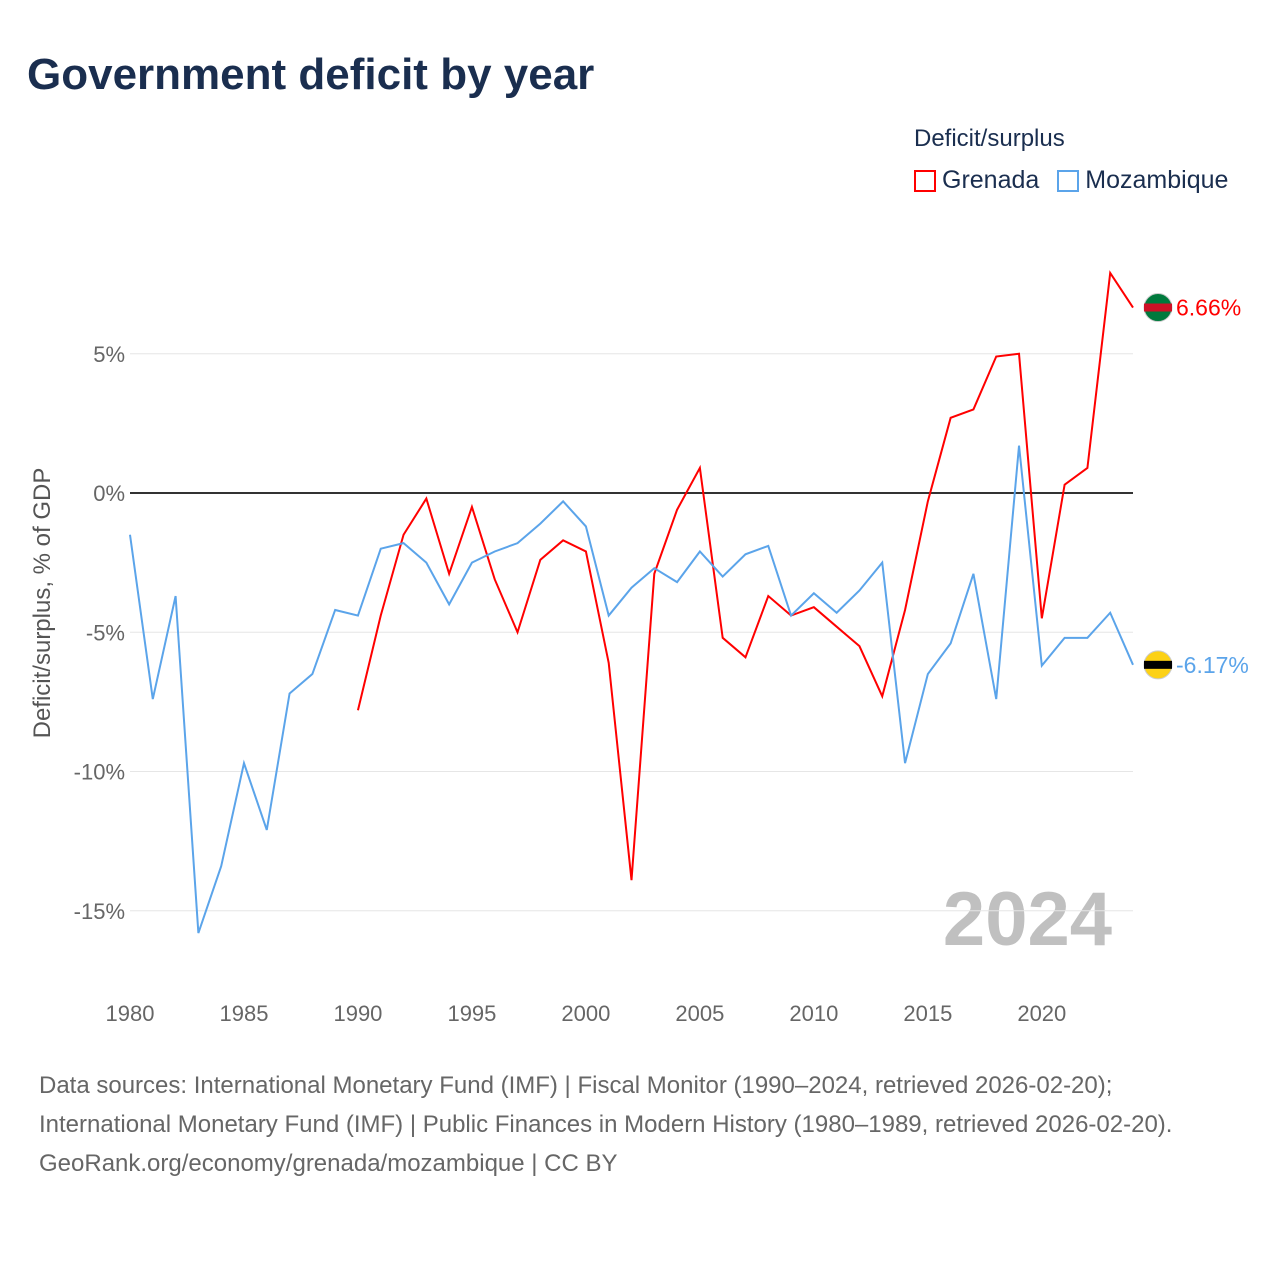  Describe the element at coordinates (1157, 180) in the screenshot. I see `legend-label: Mozambique` at that location.